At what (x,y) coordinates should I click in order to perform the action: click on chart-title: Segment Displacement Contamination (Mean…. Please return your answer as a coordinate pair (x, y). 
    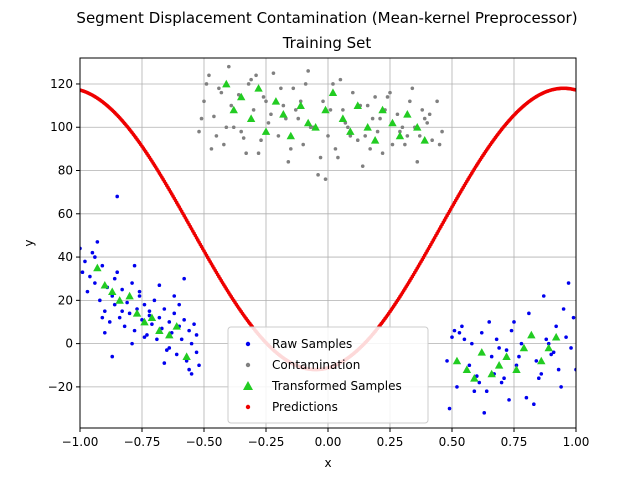
    Looking at the image, I should click on (326, 18).